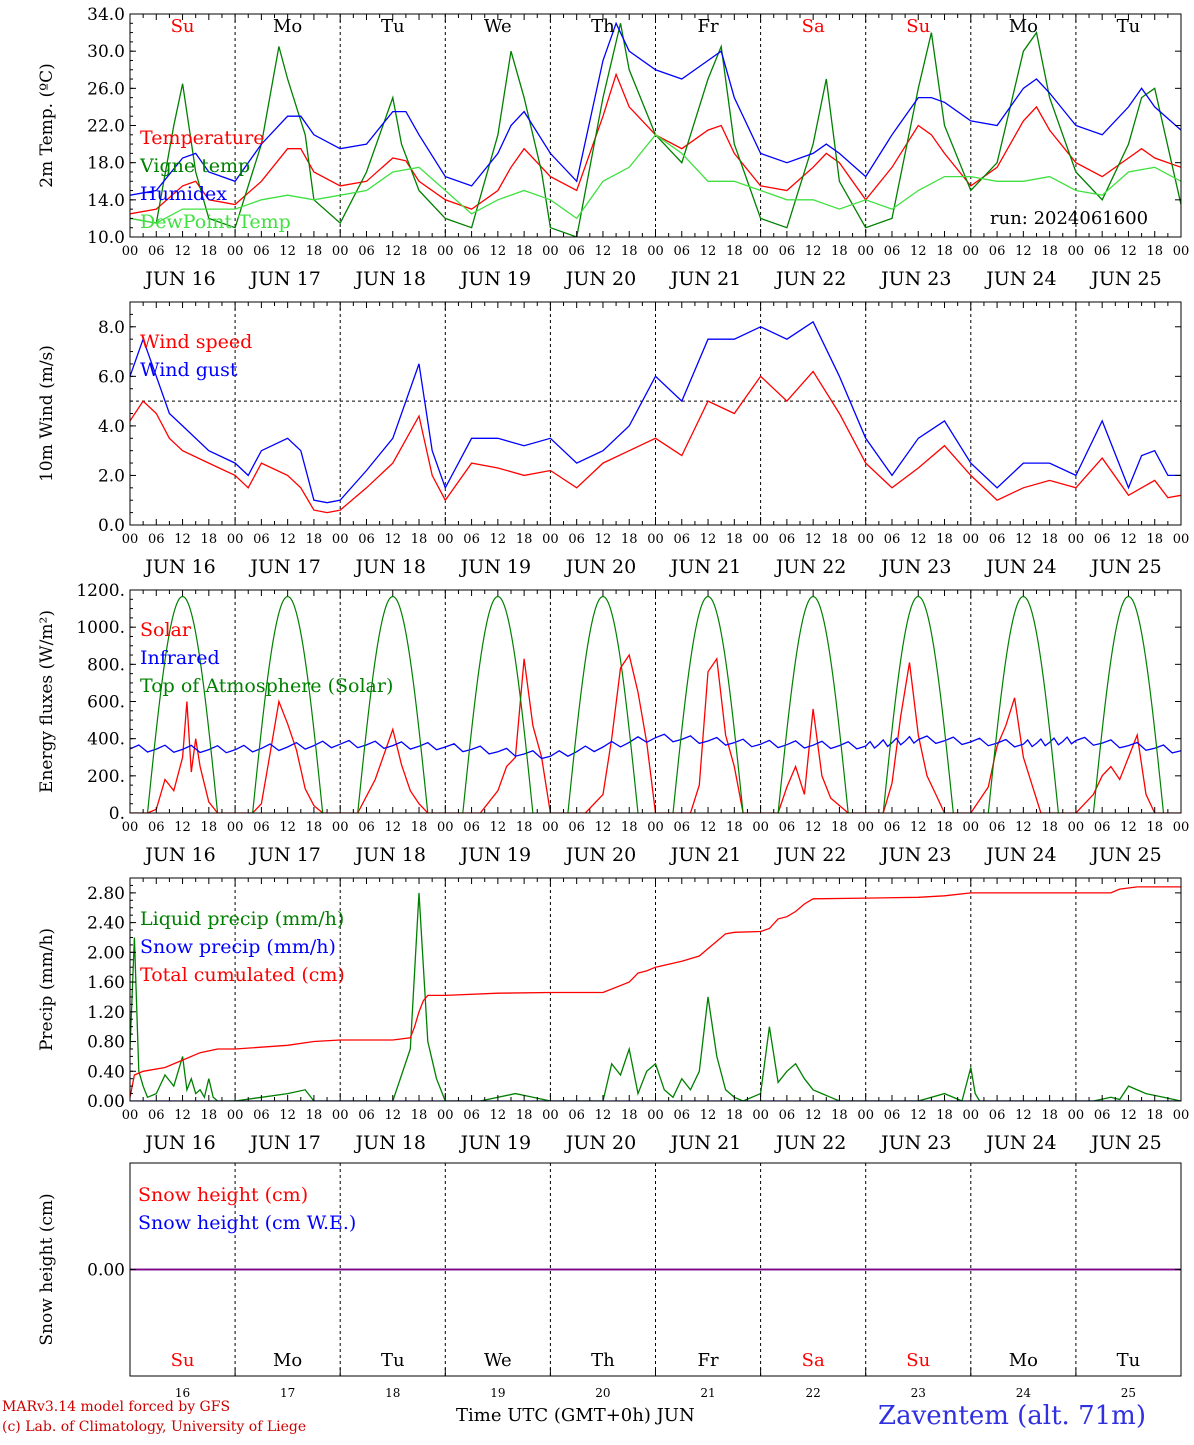 This screenshot has width=1194, height=1445. What do you see at coordinates (705, 1143) in the screenshot?
I see `date-label: JUN 21` at bounding box center [705, 1143].